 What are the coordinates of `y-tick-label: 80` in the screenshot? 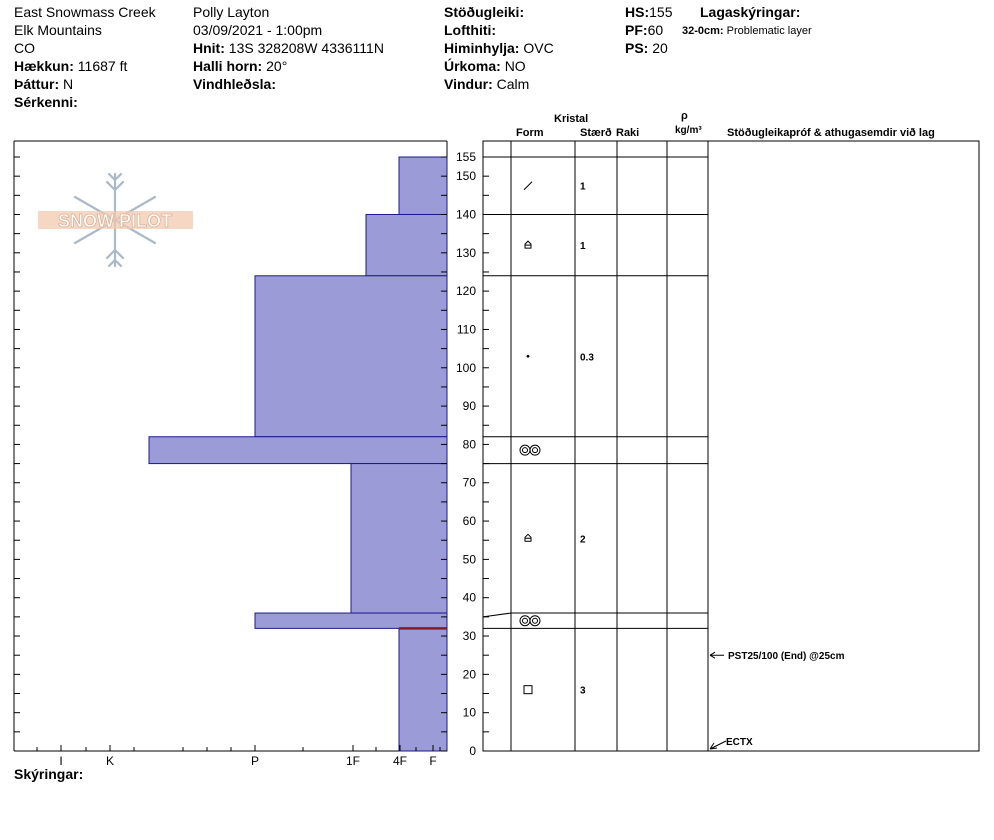 It's located at (470, 444).